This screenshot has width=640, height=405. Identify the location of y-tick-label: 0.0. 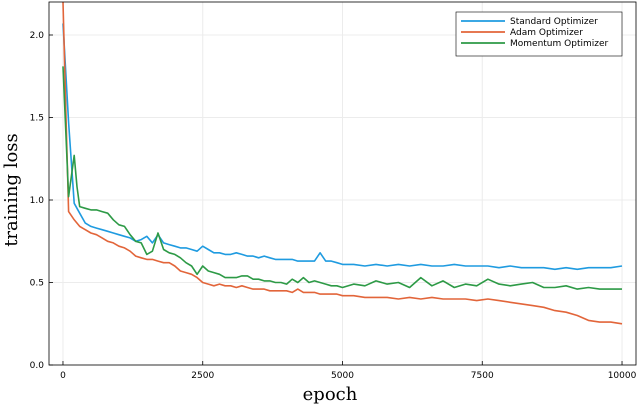
(37, 366).